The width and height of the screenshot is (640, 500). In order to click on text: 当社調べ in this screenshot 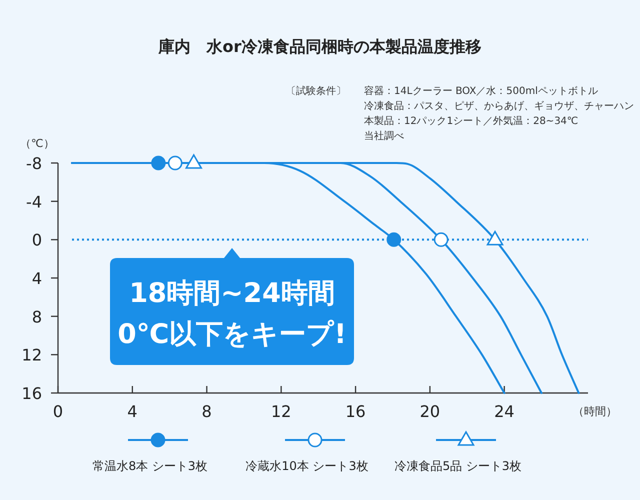, I will do `click(384, 136)`.